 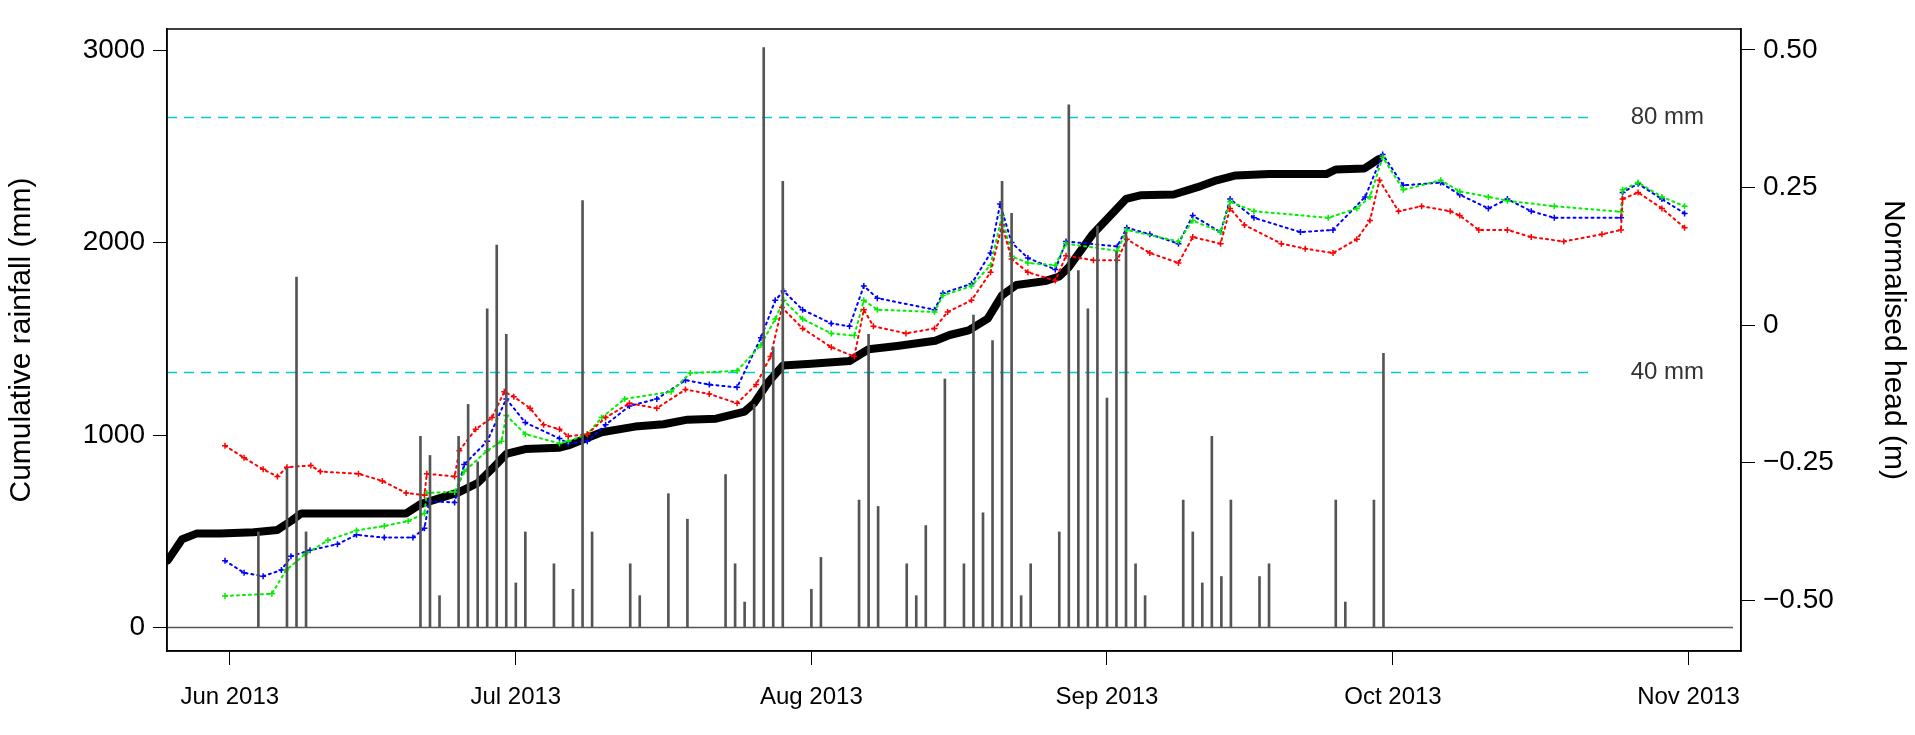 What do you see at coordinates (1790, 48) in the screenshot?
I see `y2-tick-label: 0.50` at bounding box center [1790, 48].